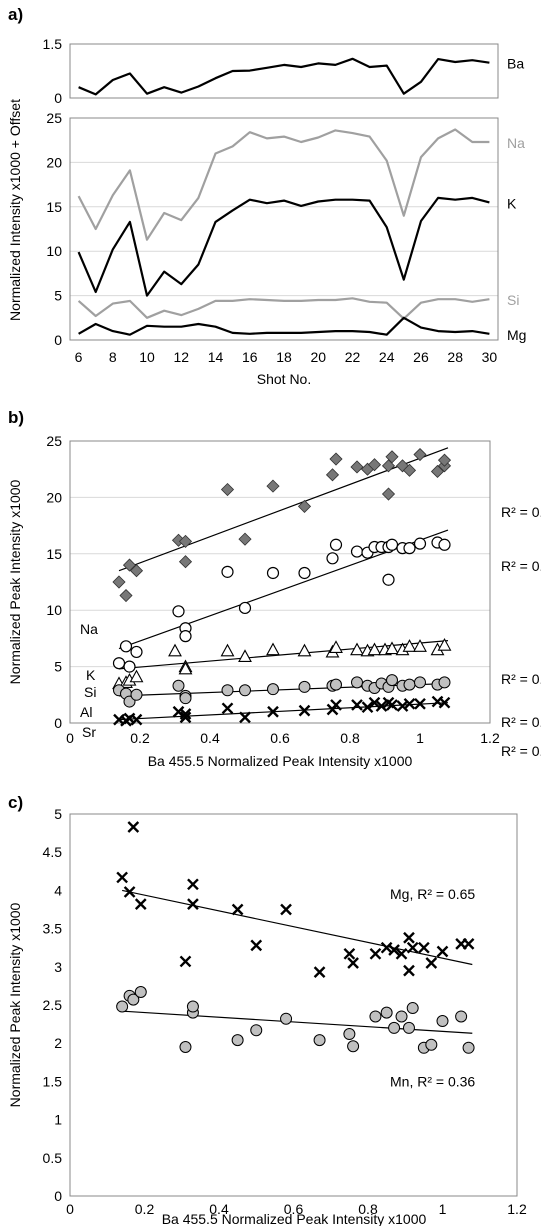 Image resolution: width=541 pixels, height=1226 pixels. Describe the element at coordinates (58, 890) in the screenshot. I see `panel-c-ytick: 4` at that location.